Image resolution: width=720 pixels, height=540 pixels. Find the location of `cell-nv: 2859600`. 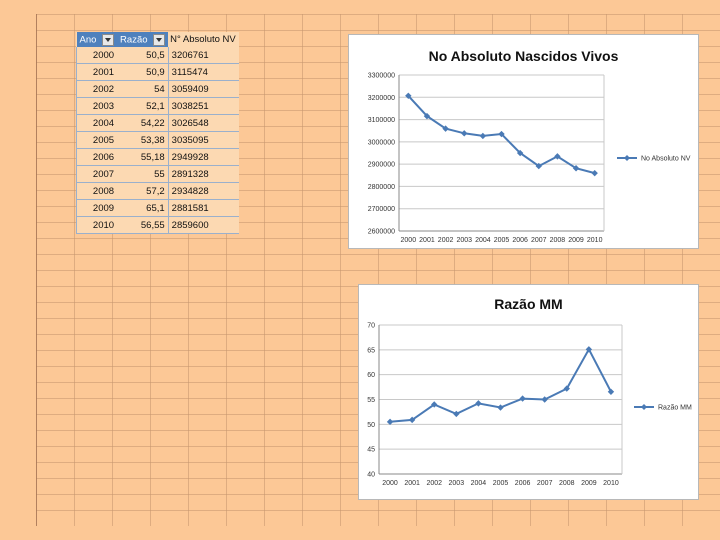

cell-nv: 2859600 is located at coordinates (203, 225).